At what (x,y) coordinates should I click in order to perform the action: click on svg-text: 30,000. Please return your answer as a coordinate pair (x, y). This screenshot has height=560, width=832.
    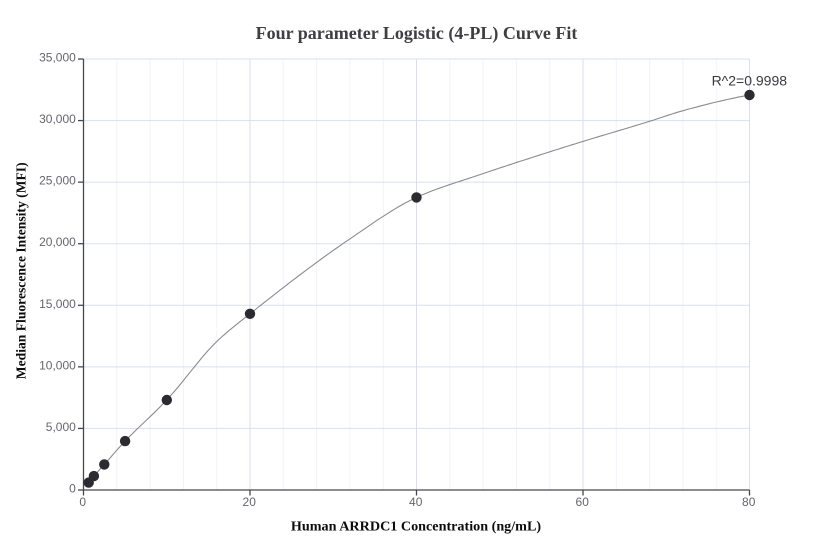
    Looking at the image, I should click on (57, 119).